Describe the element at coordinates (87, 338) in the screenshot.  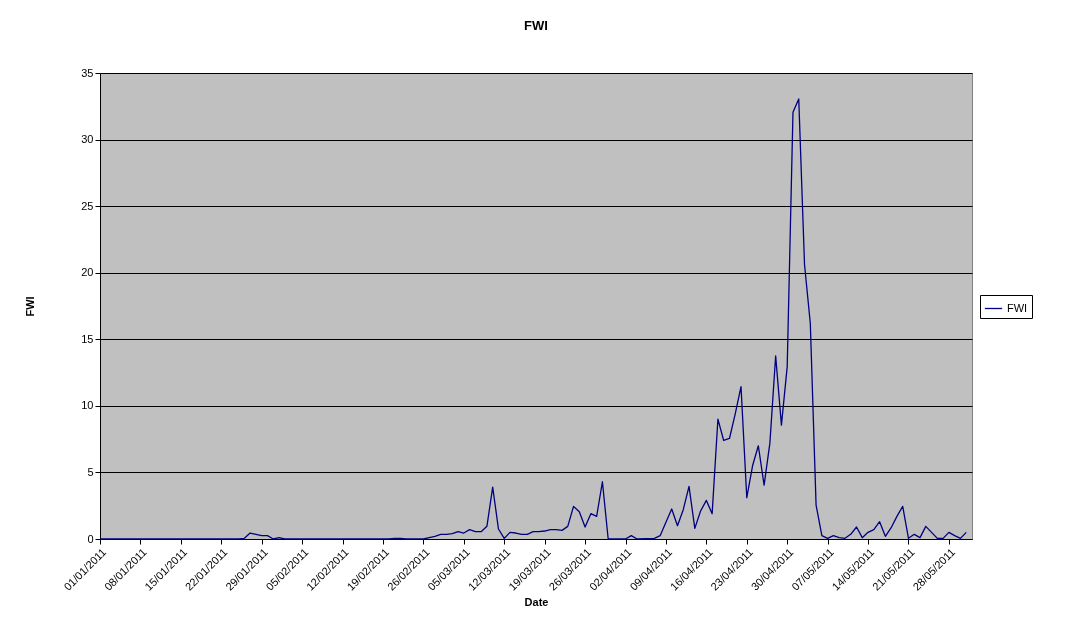
I see `y-tick-label: 15` at that location.